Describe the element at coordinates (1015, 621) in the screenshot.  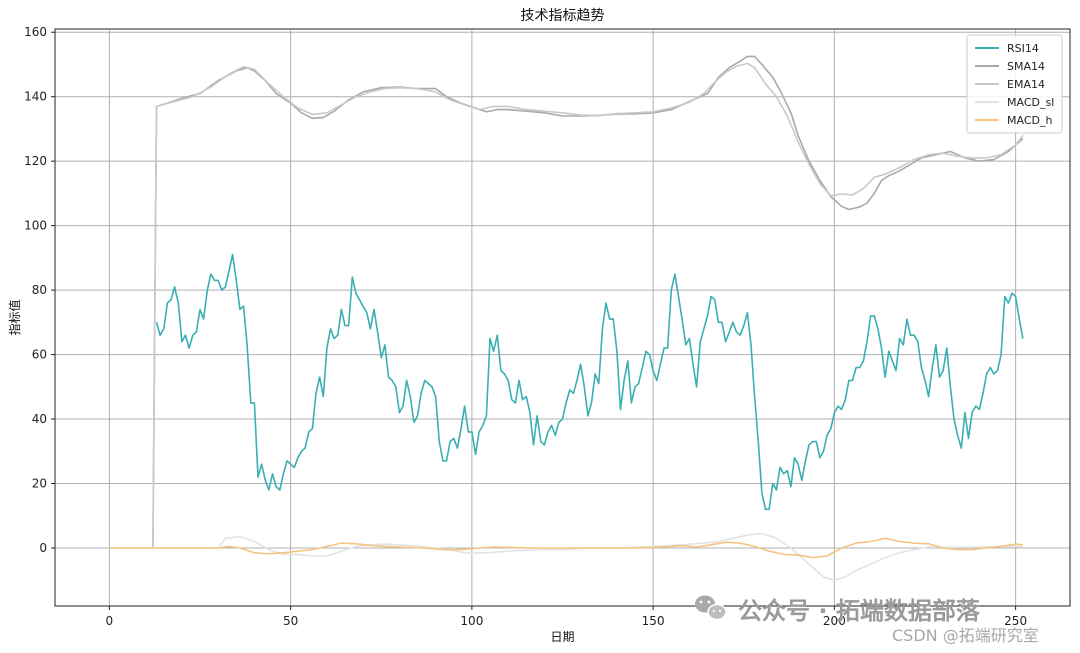
I see `x-tick-label: 250` at that location.